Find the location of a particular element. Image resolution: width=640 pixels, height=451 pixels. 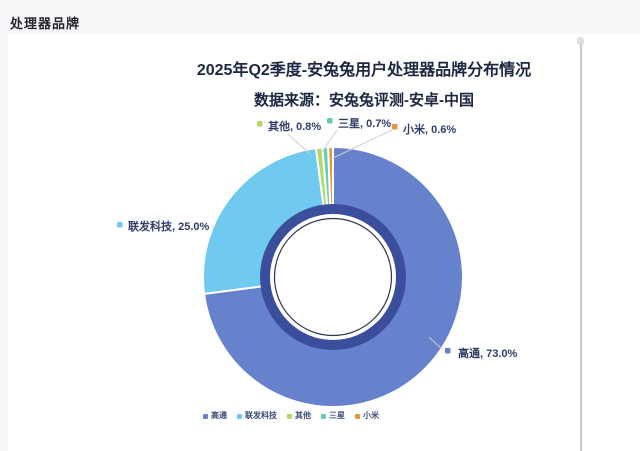

scrollbar-thumb is located at coordinates (580, 41).